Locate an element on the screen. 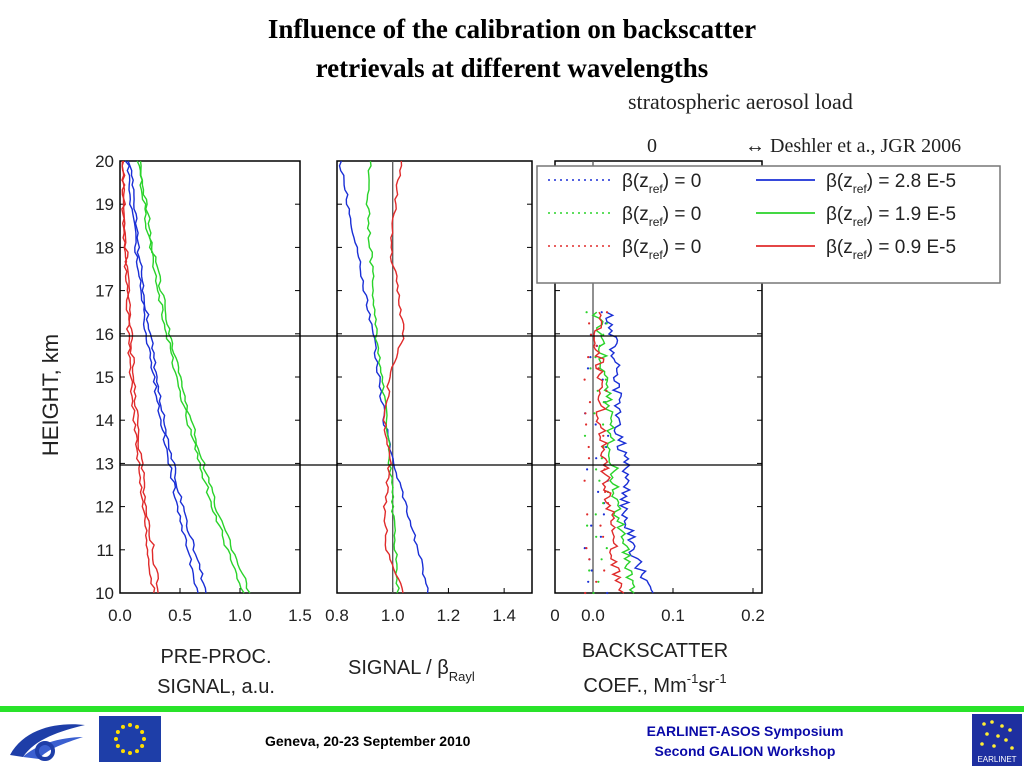  panel-3: 0 0.0 0.1 0.2 is located at coordinates (657, 392).